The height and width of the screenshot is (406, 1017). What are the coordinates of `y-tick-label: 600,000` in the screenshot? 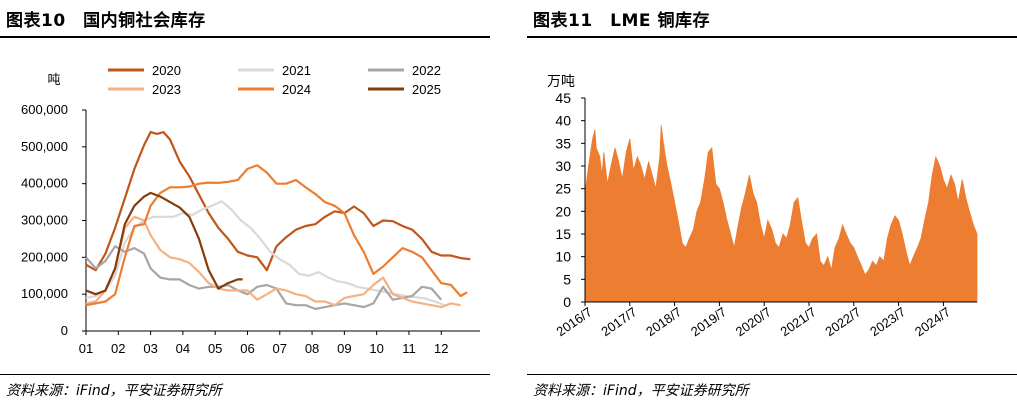 It's located at (44, 109).